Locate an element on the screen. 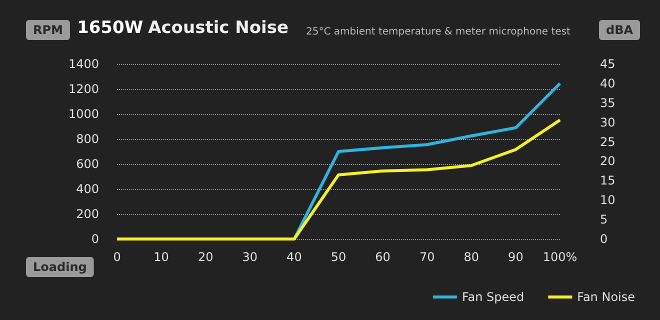 The width and height of the screenshot is (660, 320). y-tick-label: 200 is located at coordinates (87, 214).